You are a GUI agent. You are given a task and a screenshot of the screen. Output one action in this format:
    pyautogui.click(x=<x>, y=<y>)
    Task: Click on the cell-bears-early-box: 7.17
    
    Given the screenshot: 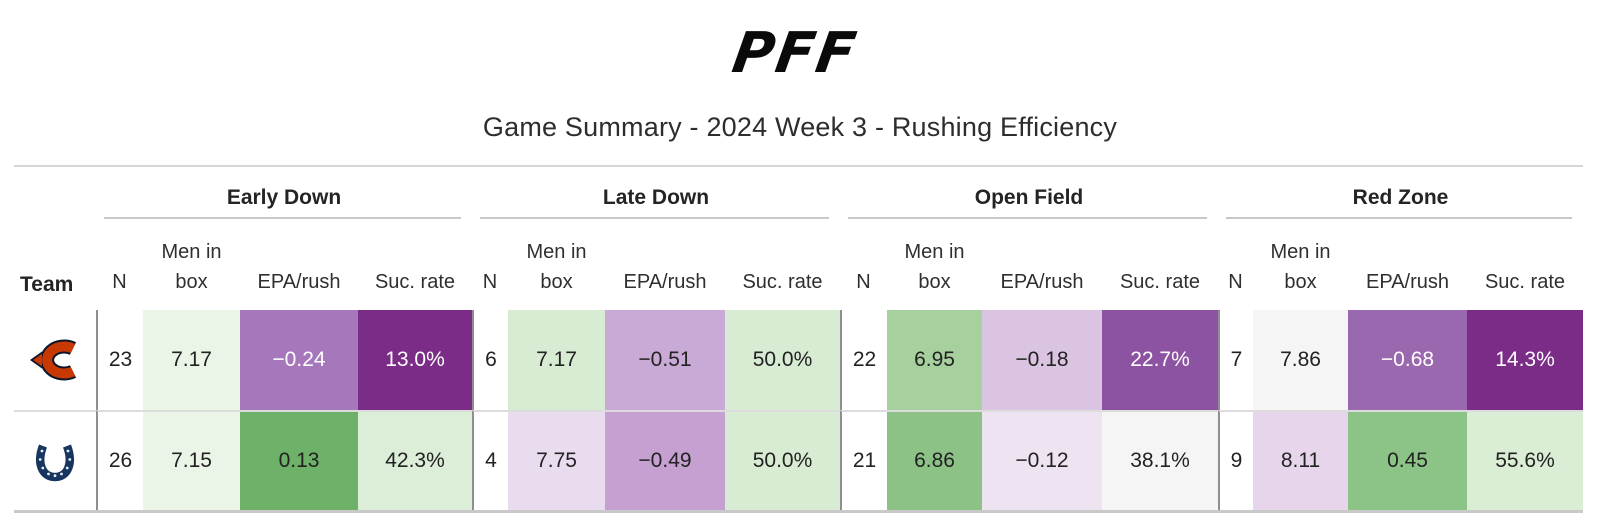 What is the action you would take?
    pyautogui.click(x=191, y=360)
    